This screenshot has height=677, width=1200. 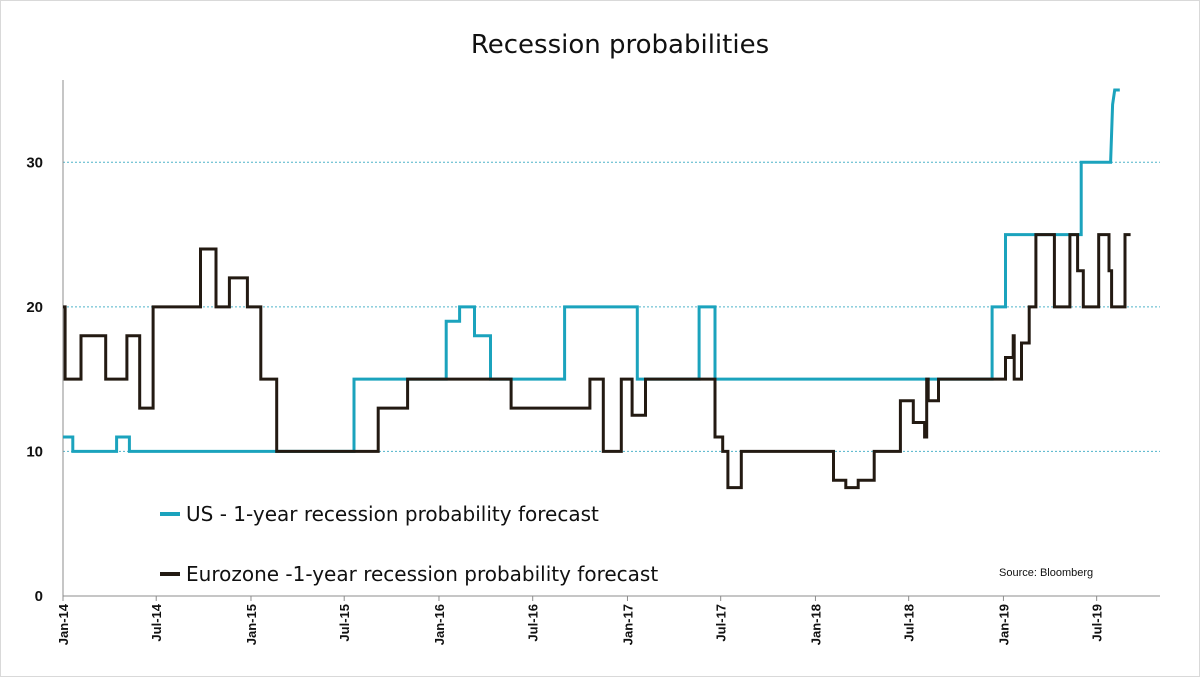 I want to click on x-tick-label: Jan-14, so click(x=63, y=624).